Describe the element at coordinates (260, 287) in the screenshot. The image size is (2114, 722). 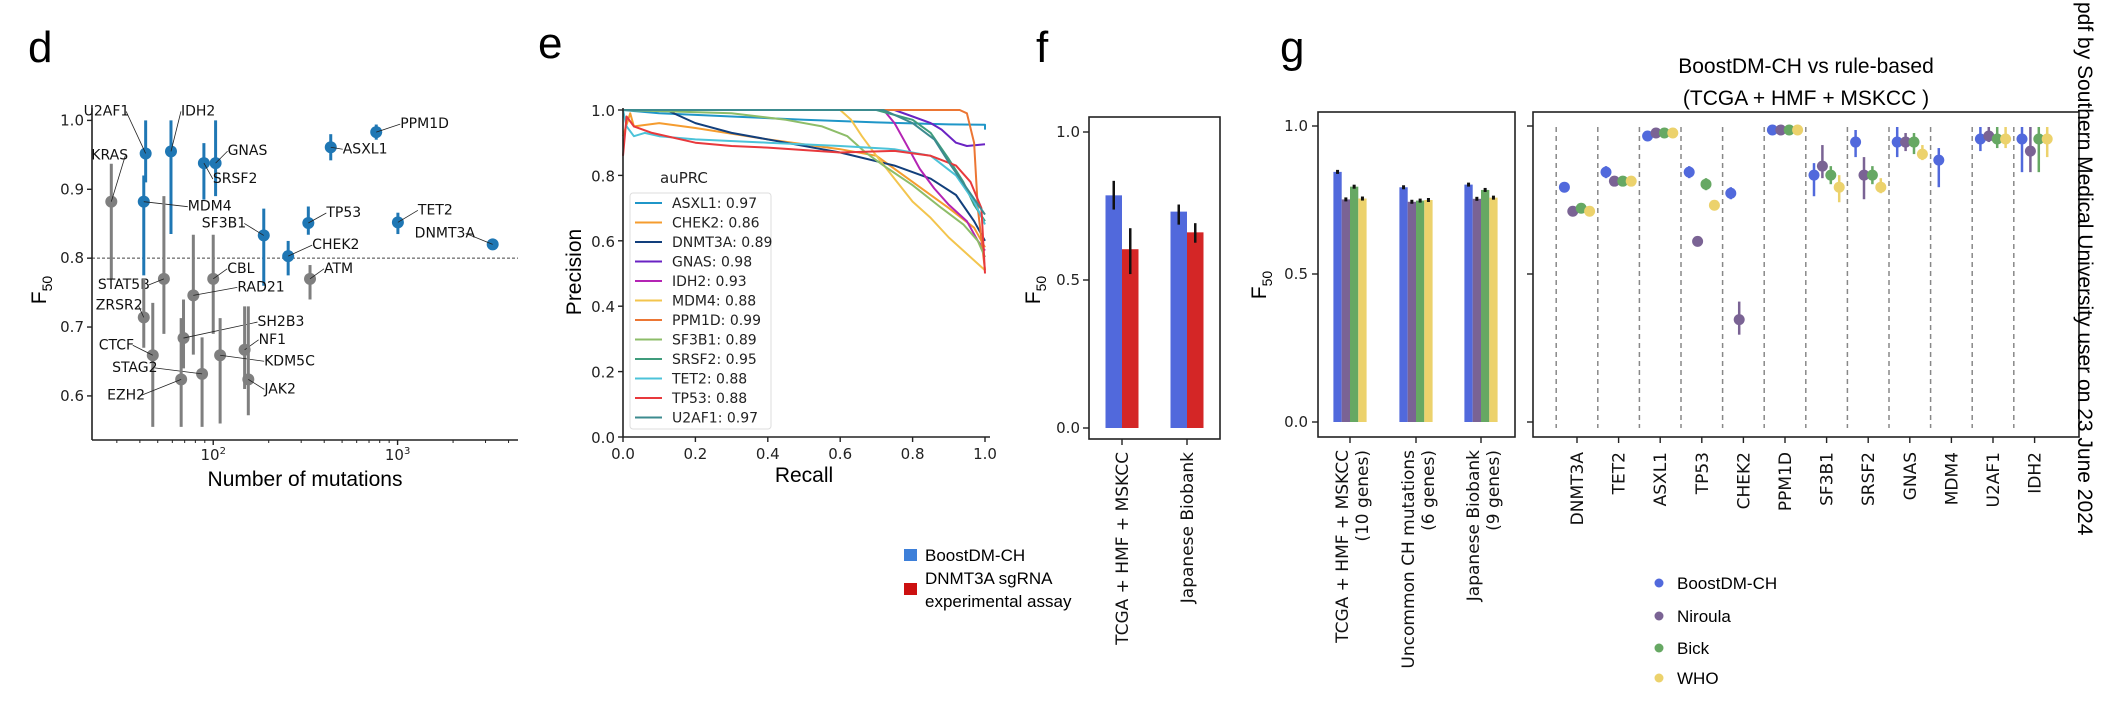
I see `d-gene-label-rad21: RAD21` at that location.